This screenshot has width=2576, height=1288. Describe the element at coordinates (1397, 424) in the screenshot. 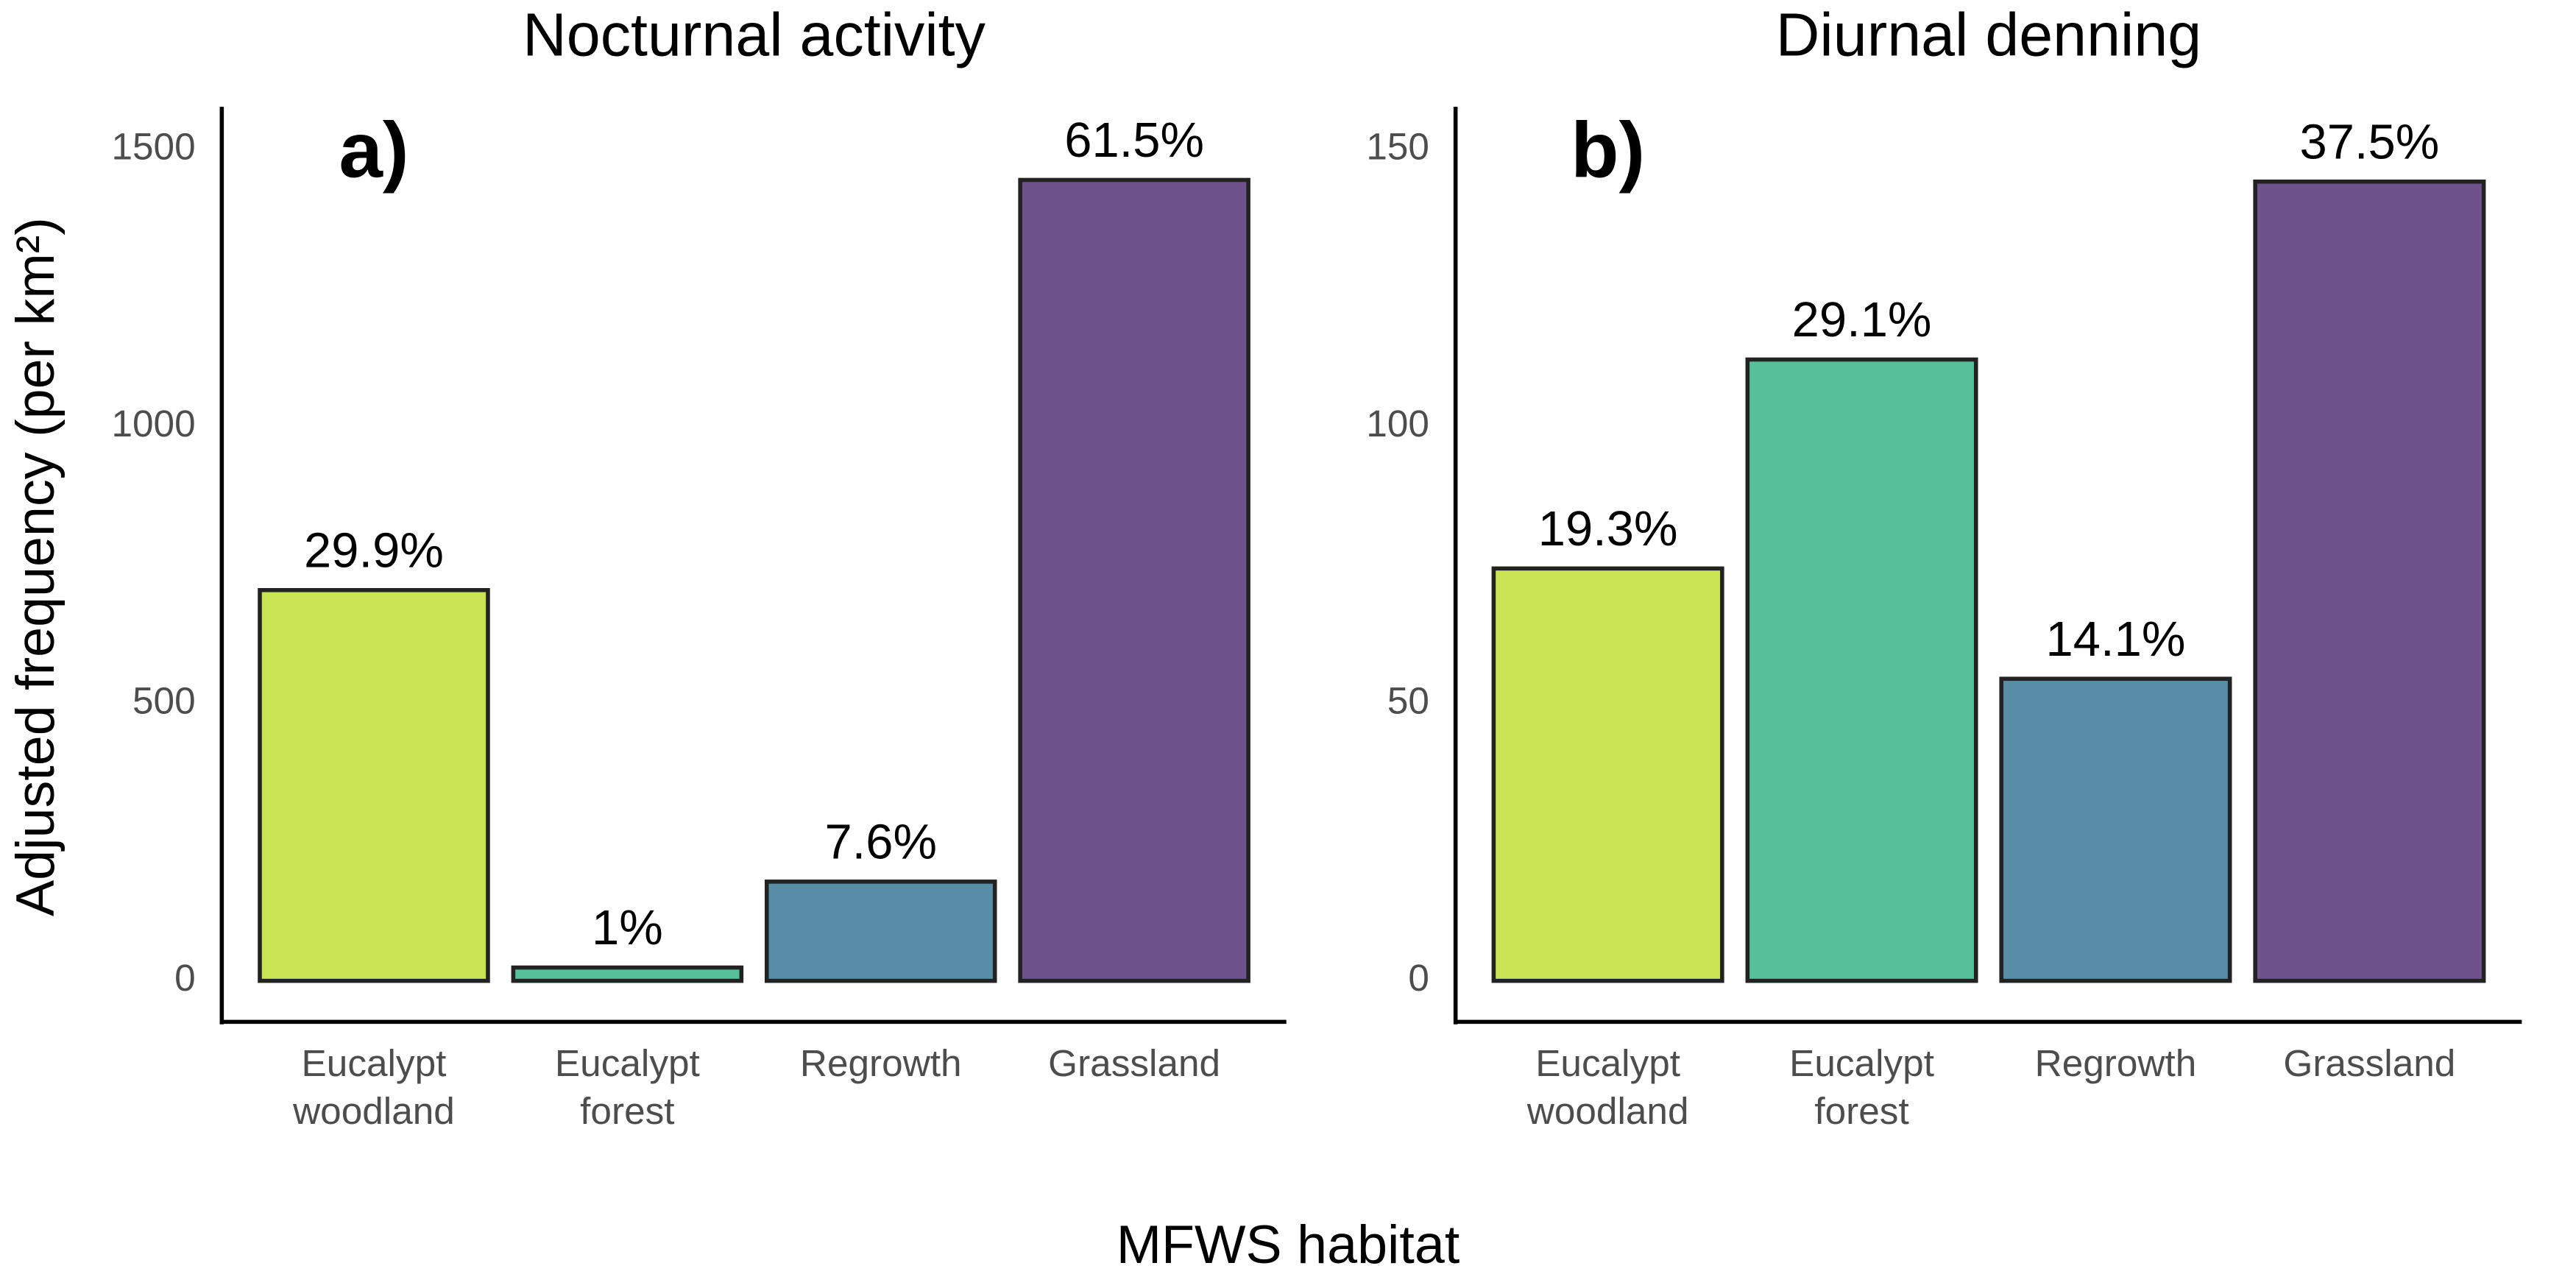

I see `y-tick-label: 100` at that location.